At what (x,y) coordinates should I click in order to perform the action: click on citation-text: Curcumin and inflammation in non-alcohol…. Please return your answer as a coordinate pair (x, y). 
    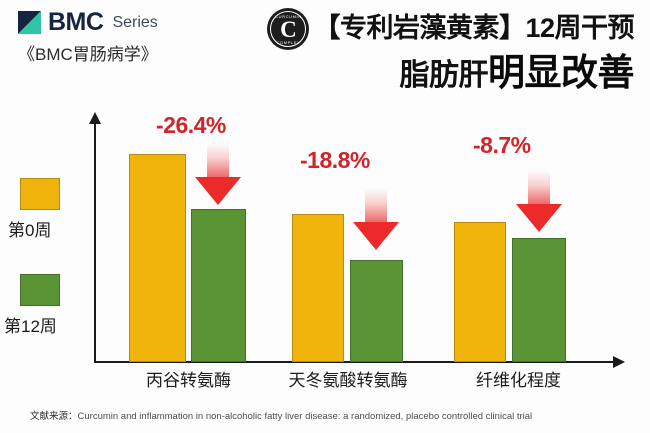
    Looking at the image, I should click on (305, 416).